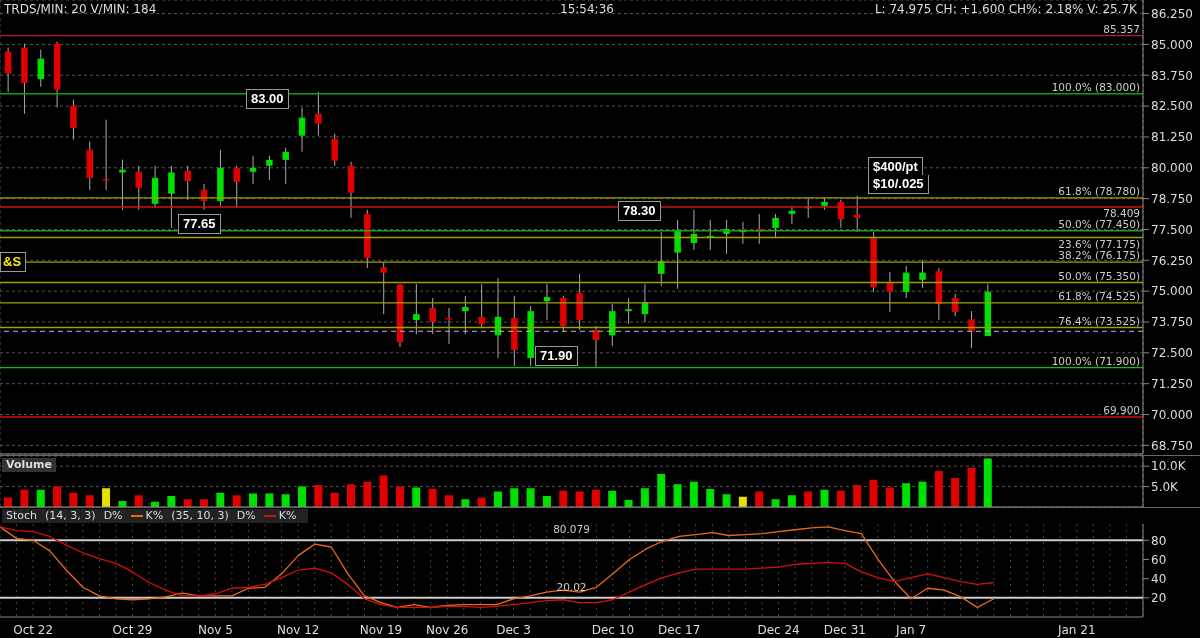 This screenshot has width=1200, height=638. I want to click on y-tick-label: 5.0K, so click(1165, 486).